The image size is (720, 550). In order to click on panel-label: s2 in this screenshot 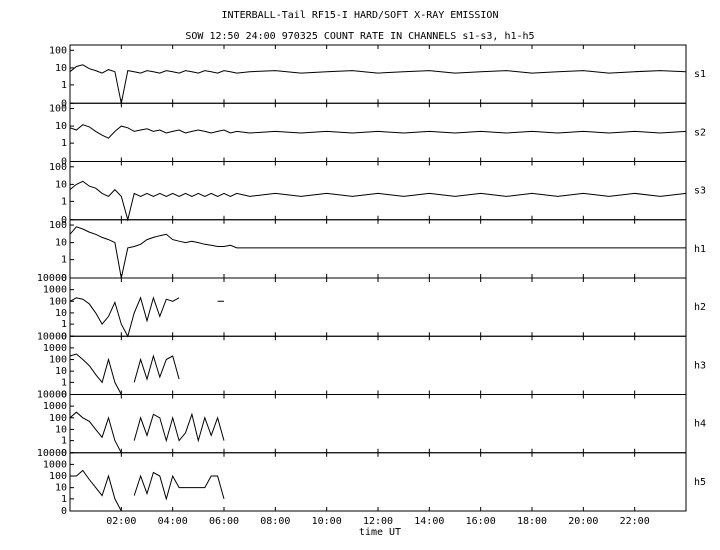, I will do `click(700, 132)`.